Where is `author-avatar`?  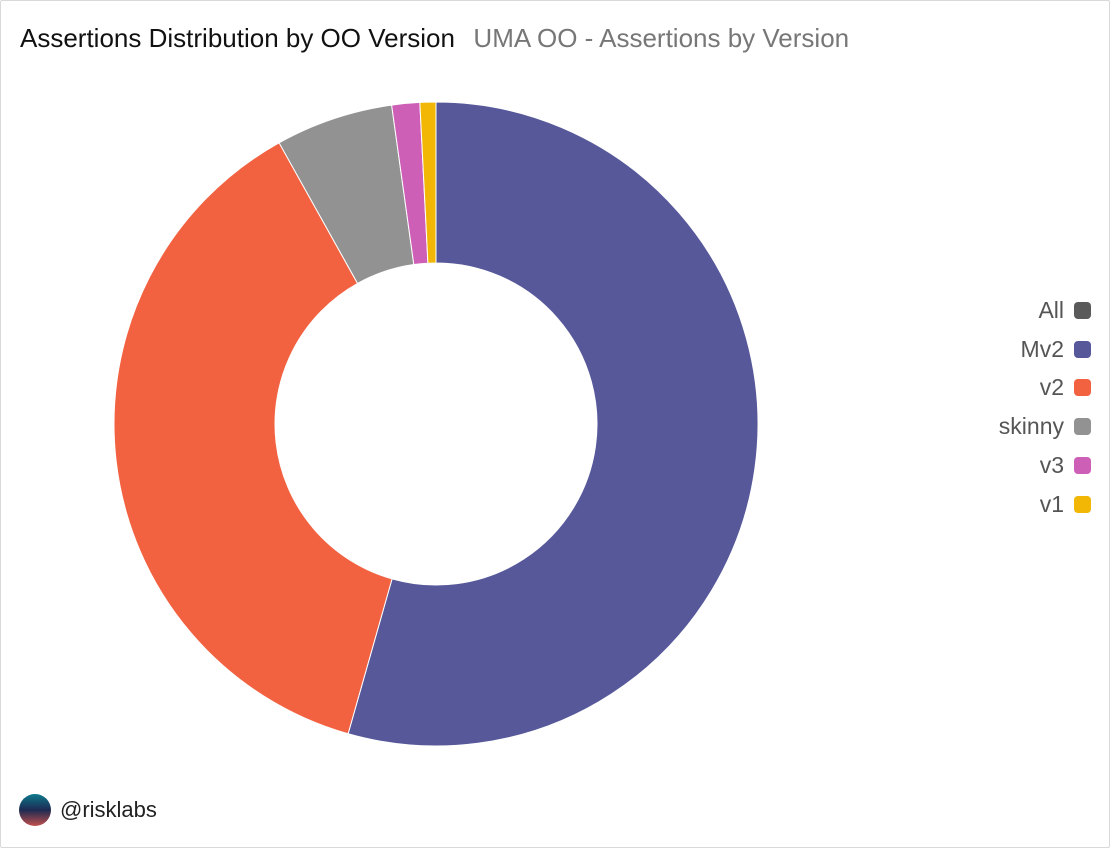
author-avatar is located at coordinates (35, 810).